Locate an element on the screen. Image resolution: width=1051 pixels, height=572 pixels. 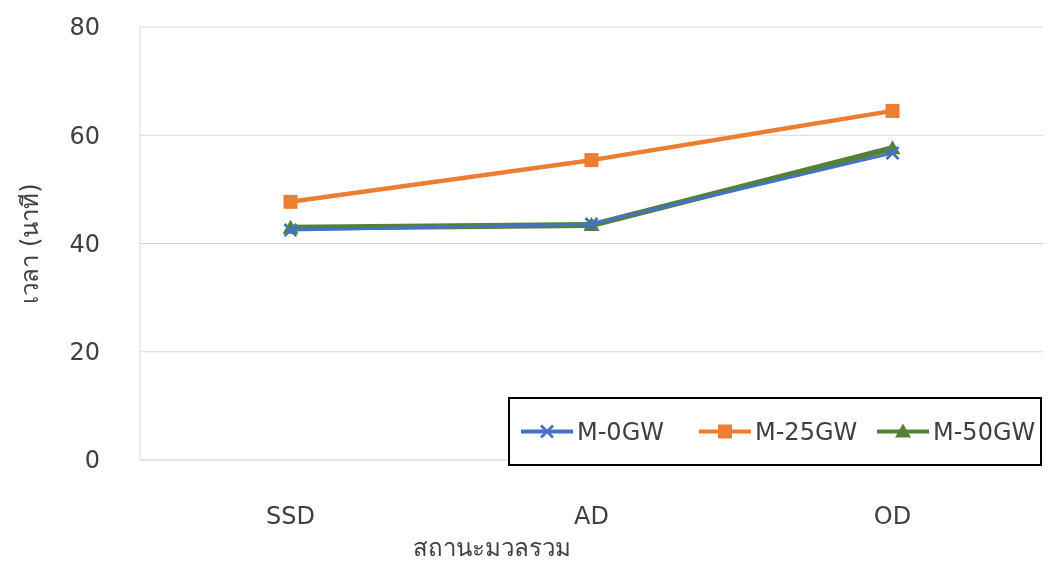
legend-label: M-0GW is located at coordinates (620, 431).